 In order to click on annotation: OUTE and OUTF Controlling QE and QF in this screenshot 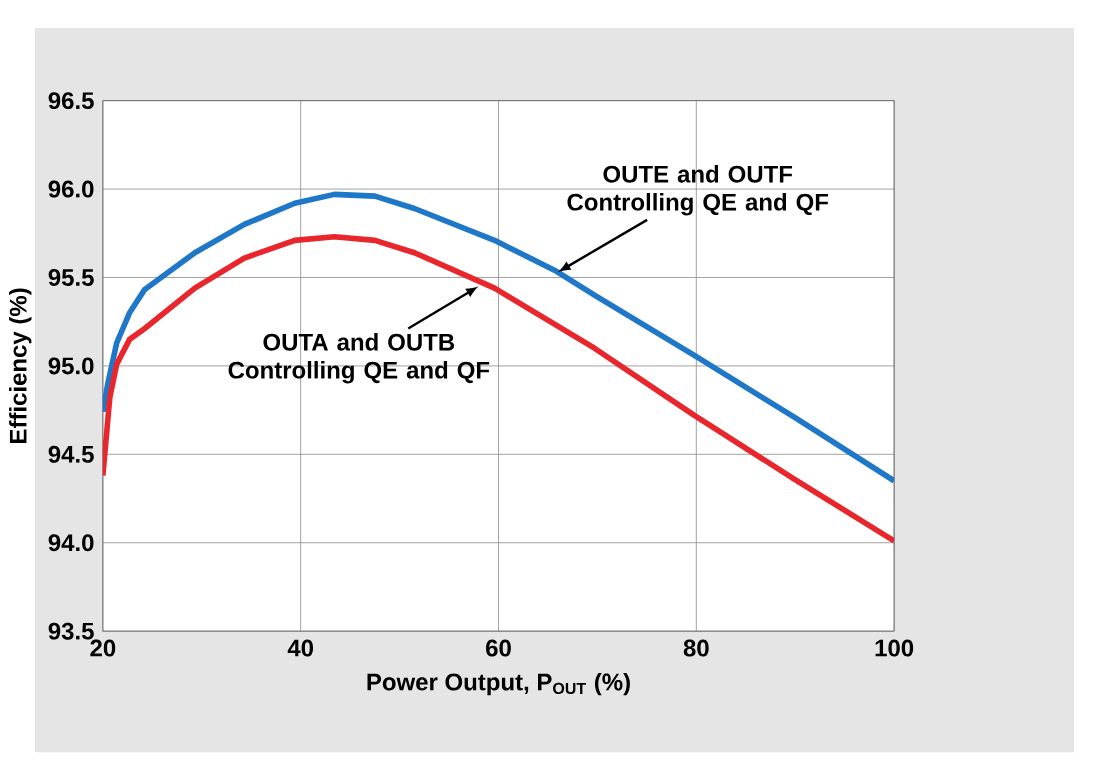, I will do `click(698, 190)`.